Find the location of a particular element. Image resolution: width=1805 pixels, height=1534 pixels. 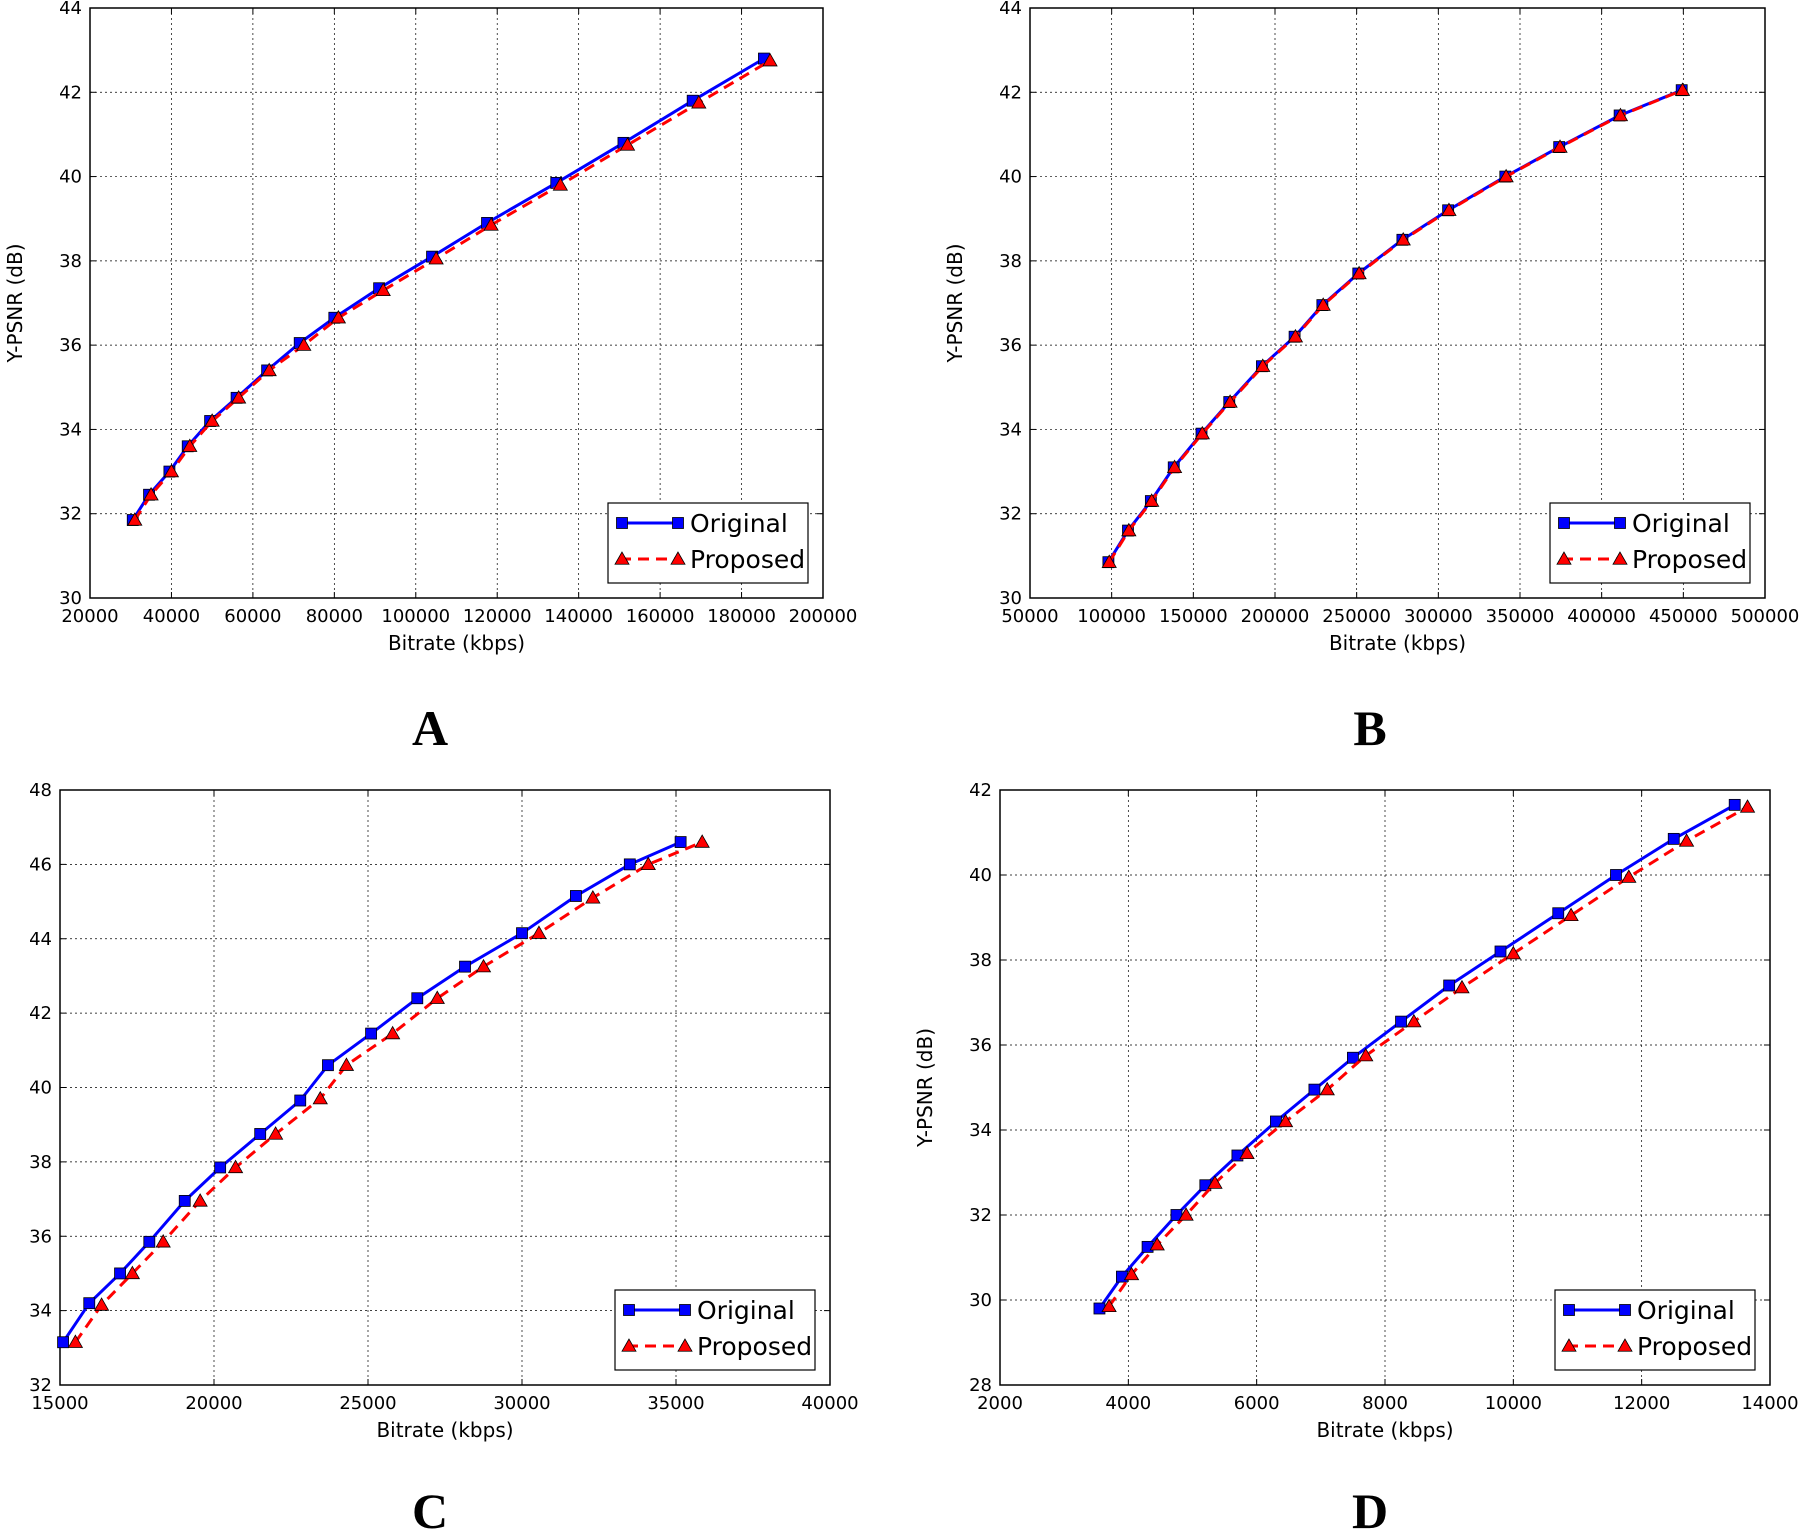

x-tick-label: 25000 is located at coordinates (367, 1403).